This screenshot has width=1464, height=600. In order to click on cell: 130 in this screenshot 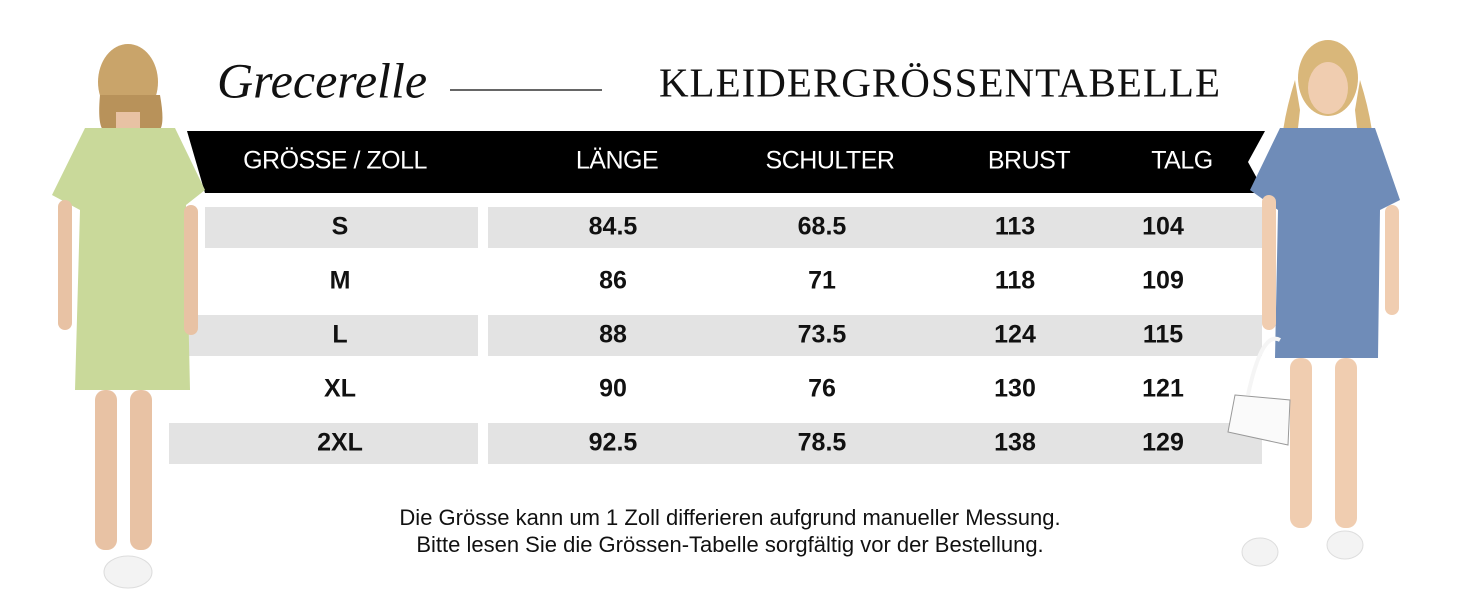, I will do `click(1015, 389)`.